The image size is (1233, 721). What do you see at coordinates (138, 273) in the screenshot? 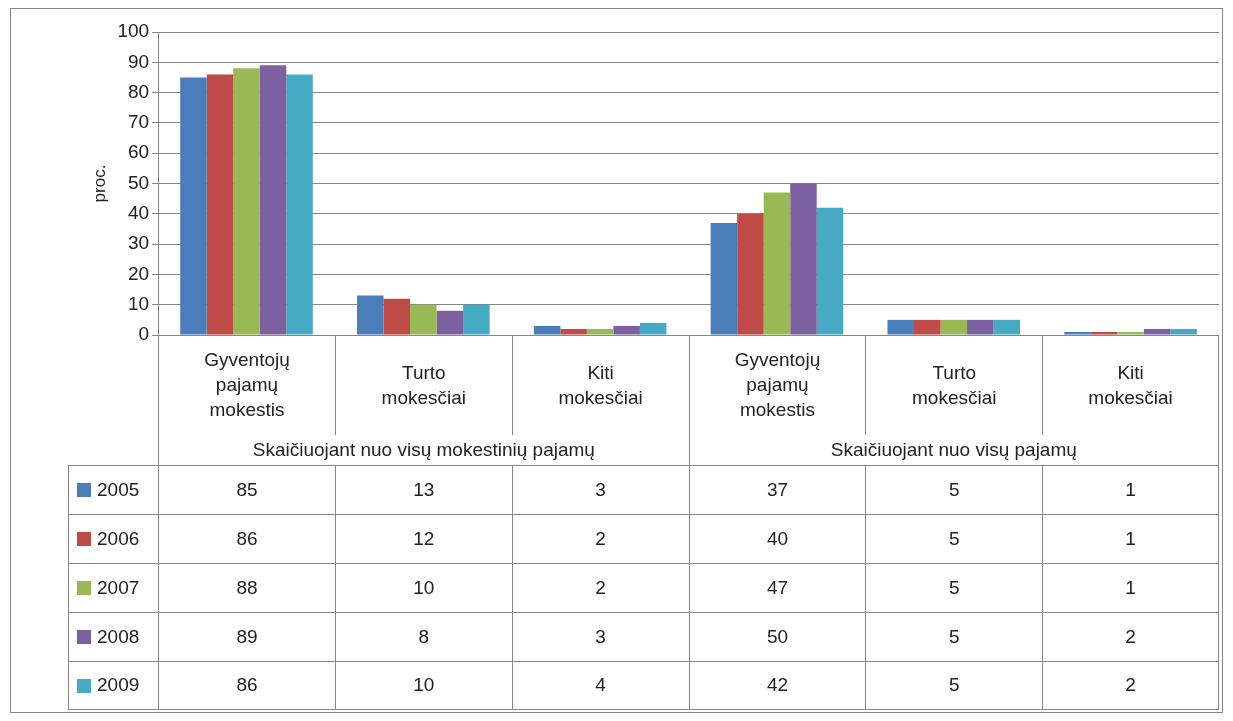
I see `y-tick-label: 20` at bounding box center [138, 273].